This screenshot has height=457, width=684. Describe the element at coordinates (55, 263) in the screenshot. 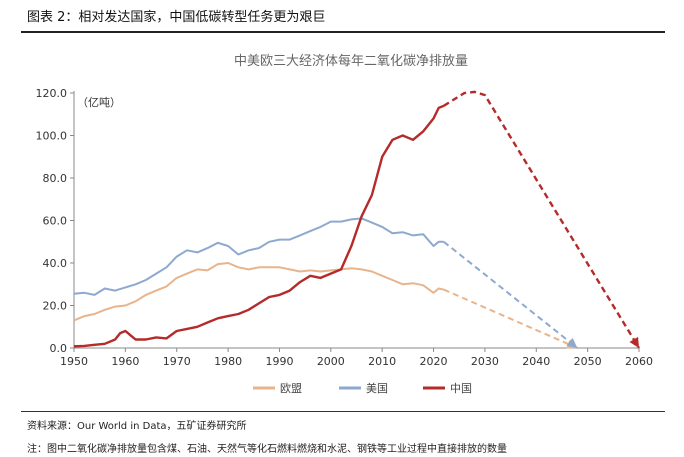

I see `y-tick-label: 40.0` at that location.